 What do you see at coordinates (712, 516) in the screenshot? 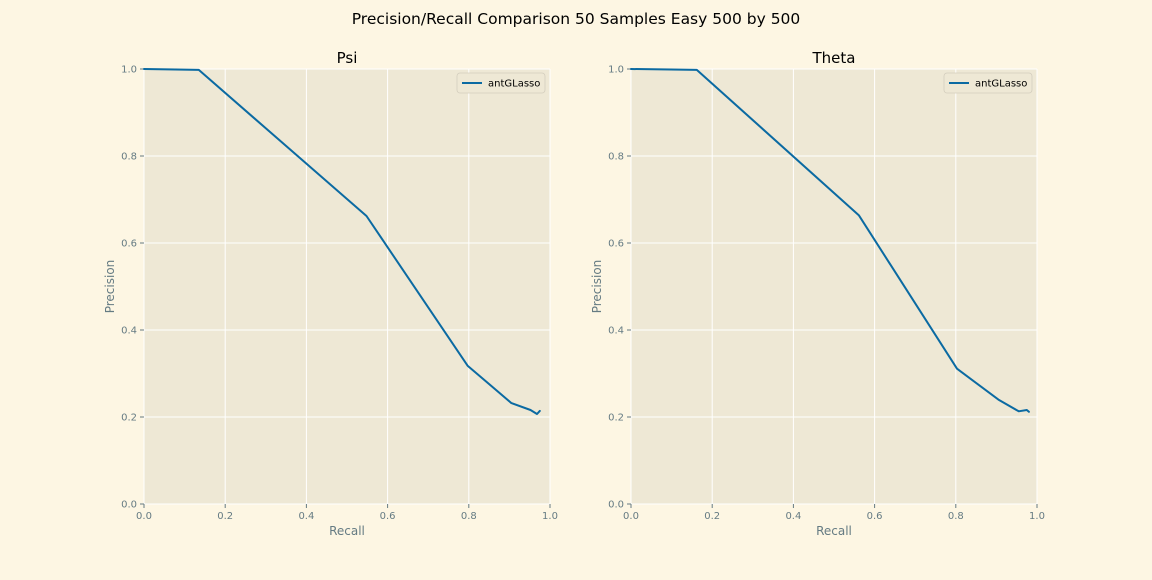
I see `chart-2-x-tick-label: 0.2` at bounding box center [712, 516].